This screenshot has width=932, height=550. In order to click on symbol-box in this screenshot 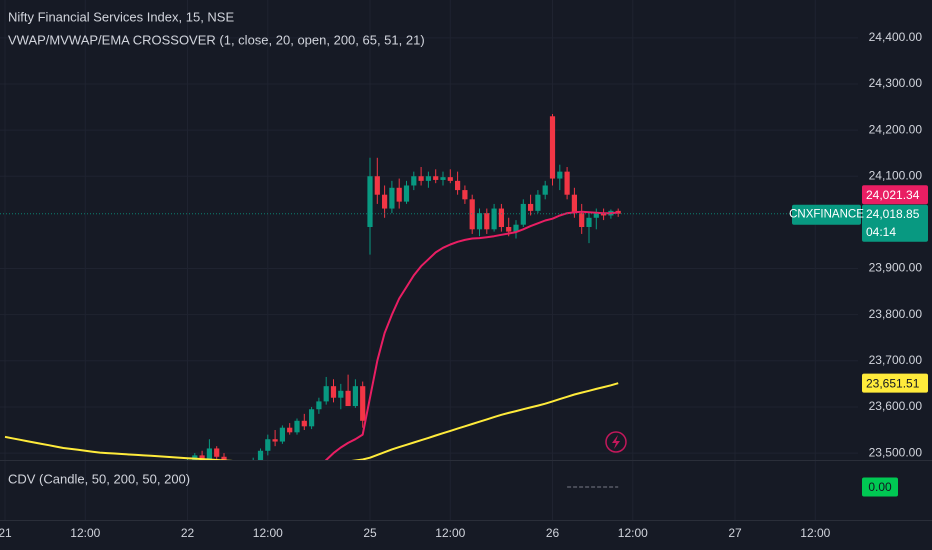, I will do `click(826, 214)`.